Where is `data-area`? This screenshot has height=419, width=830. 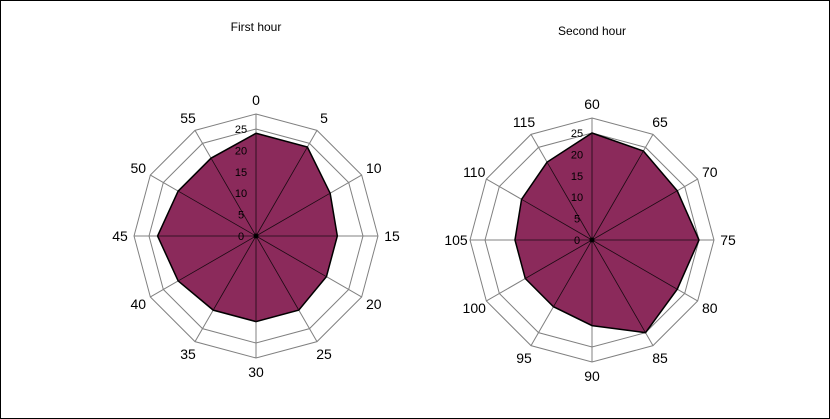
data-area is located at coordinates (607, 233).